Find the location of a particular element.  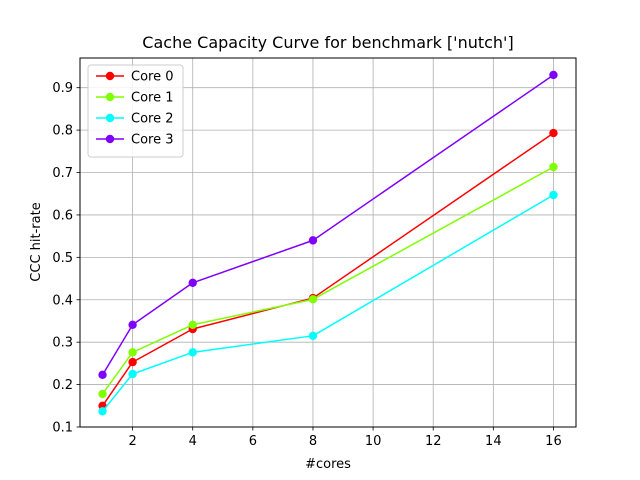

y-tick-label: 0.5 is located at coordinates (62, 258).